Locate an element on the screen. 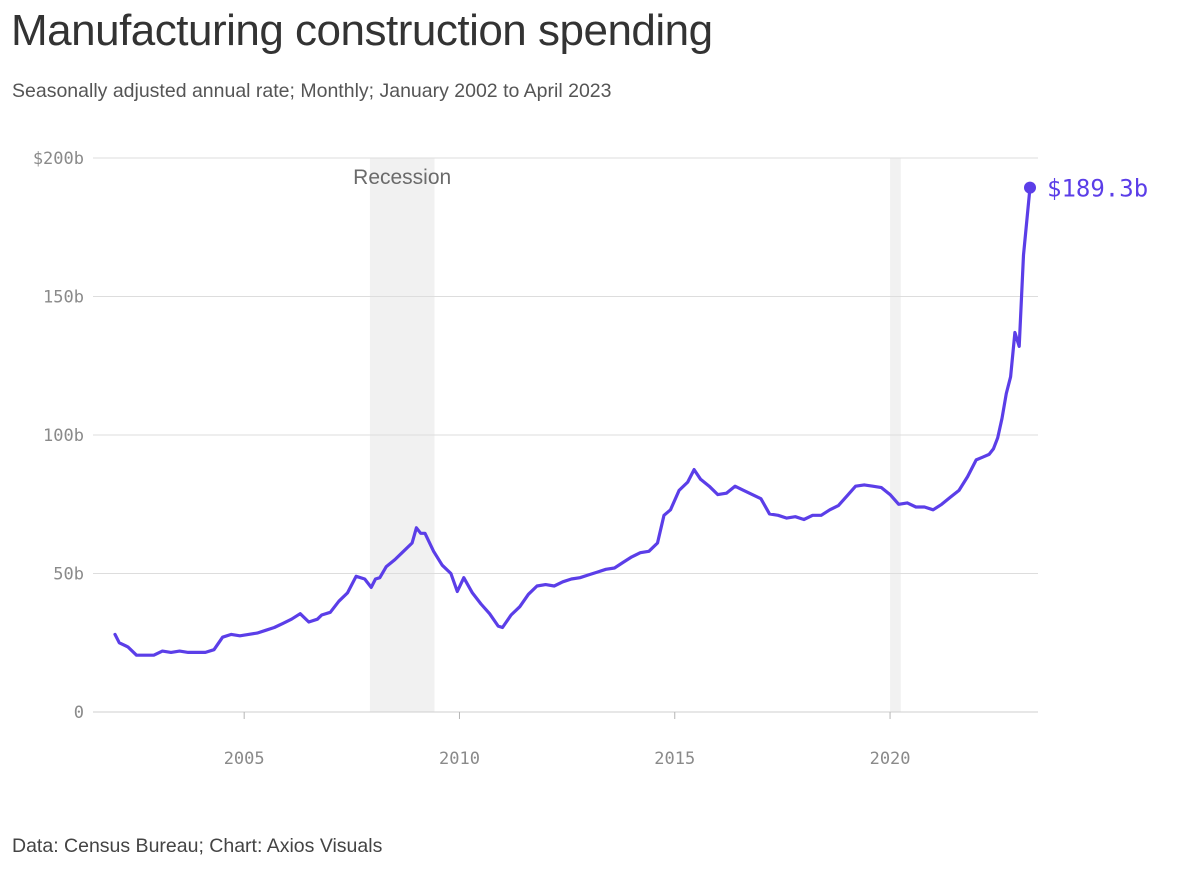  x-axis: 2005 2010 2015 2020 is located at coordinates (567, 740).